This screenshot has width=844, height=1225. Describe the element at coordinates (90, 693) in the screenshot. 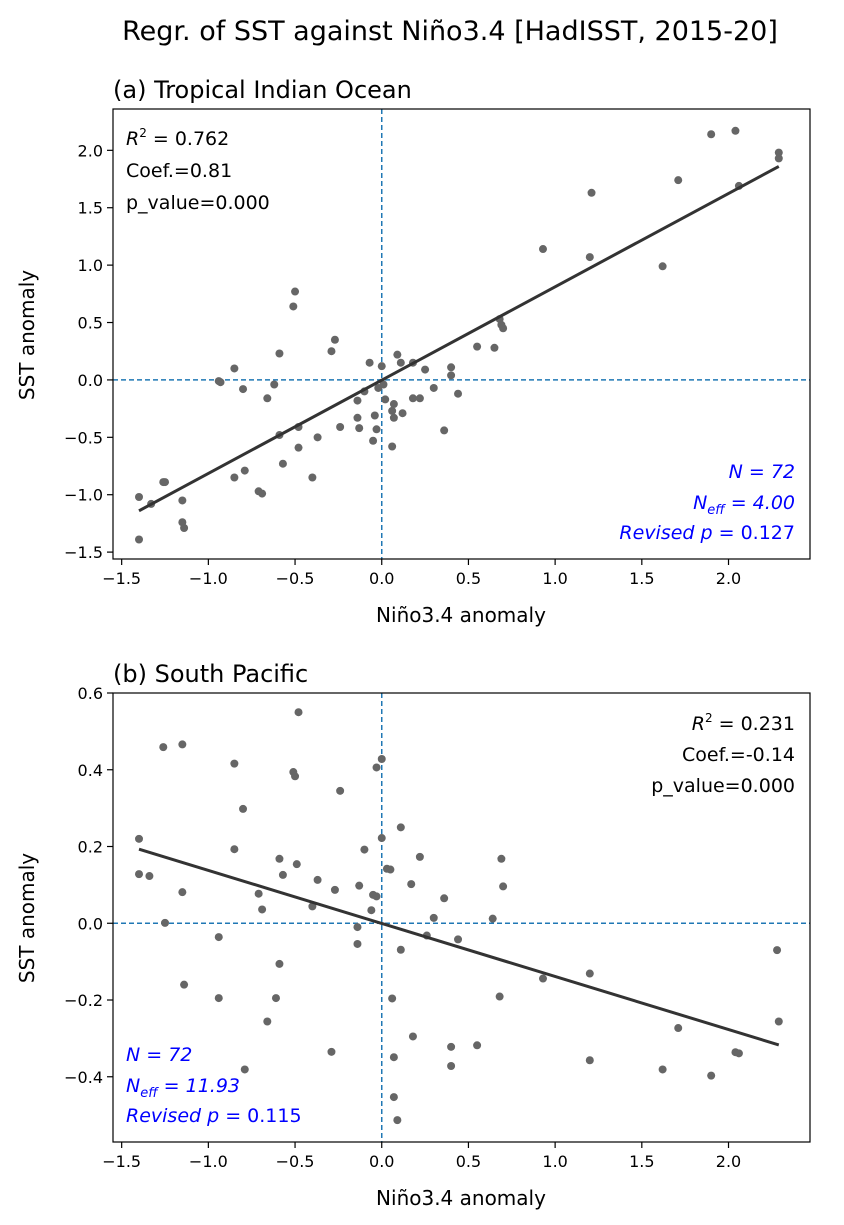

I see `y-tick-label: 0.6` at that location.